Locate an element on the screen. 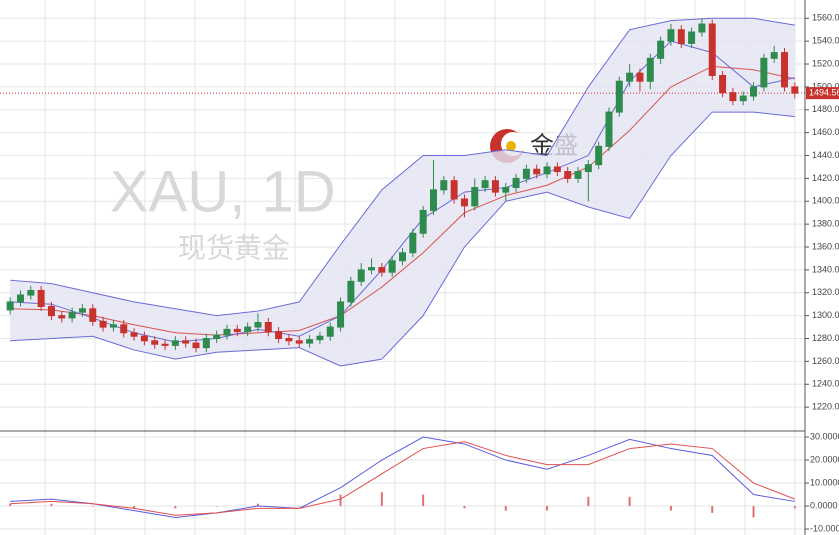 This screenshot has height=535, width=839. y-tick-label: 1540.00 is located at coordinates (825, 41).